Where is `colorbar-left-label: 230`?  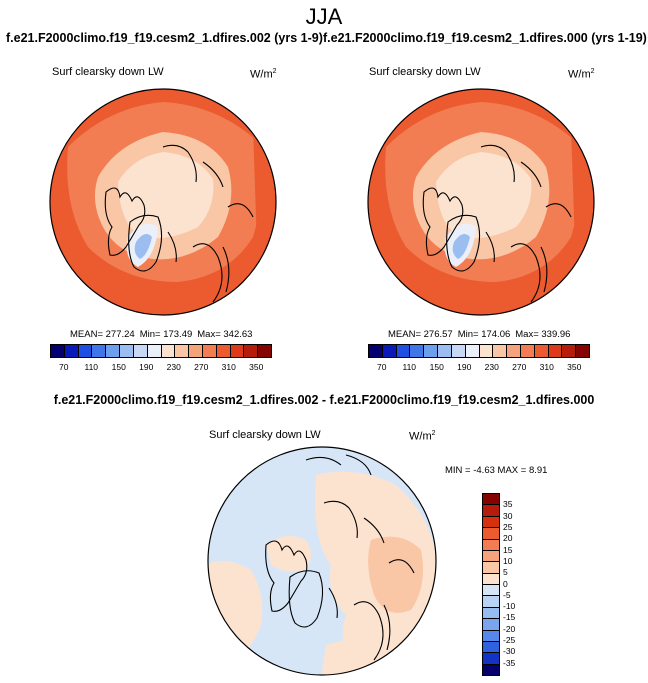
colorbar-left-label: 230 is located at coordinates (173, 367).